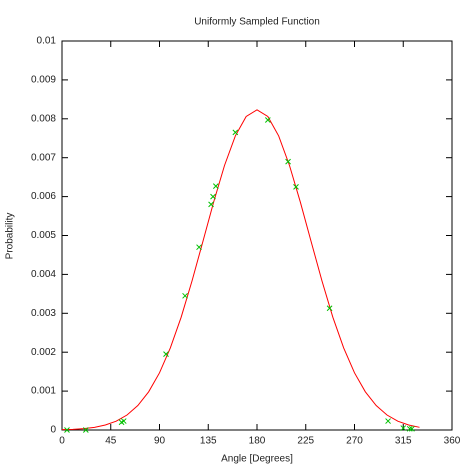 The width and height of the screenshot is (474, 474). What do you see at coordinates (257, 441) in the screenshot?
I see `x-tick-label: 180` at bounding box center [257, 441].